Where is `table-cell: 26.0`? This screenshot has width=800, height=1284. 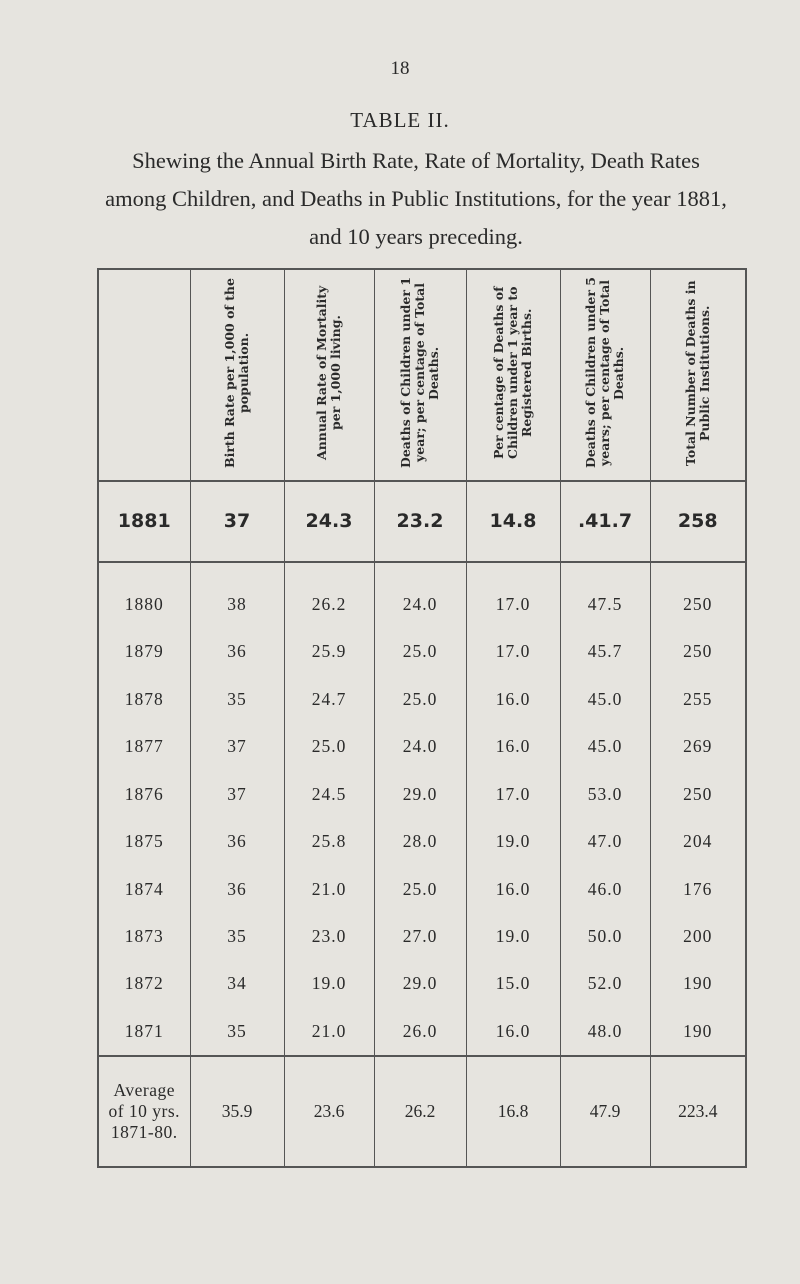
table-cell: 26.0 is located at coordinates (419, 1032).